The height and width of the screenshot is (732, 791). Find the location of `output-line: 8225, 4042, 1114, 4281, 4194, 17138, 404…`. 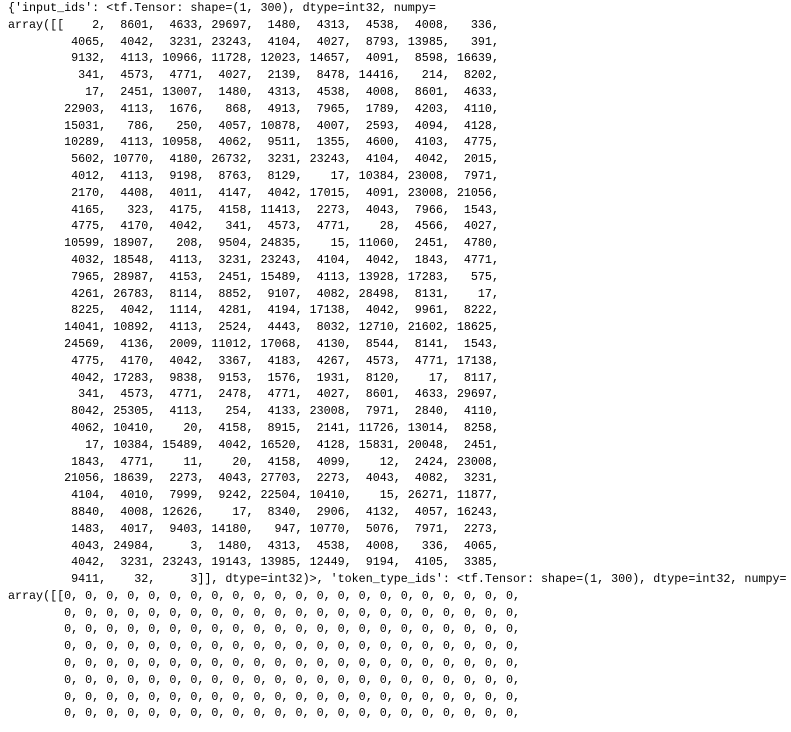

output-line: 8225, 4042, 1114, 4281, 4194, 17138, 404… is located at coordinates (253, 310).